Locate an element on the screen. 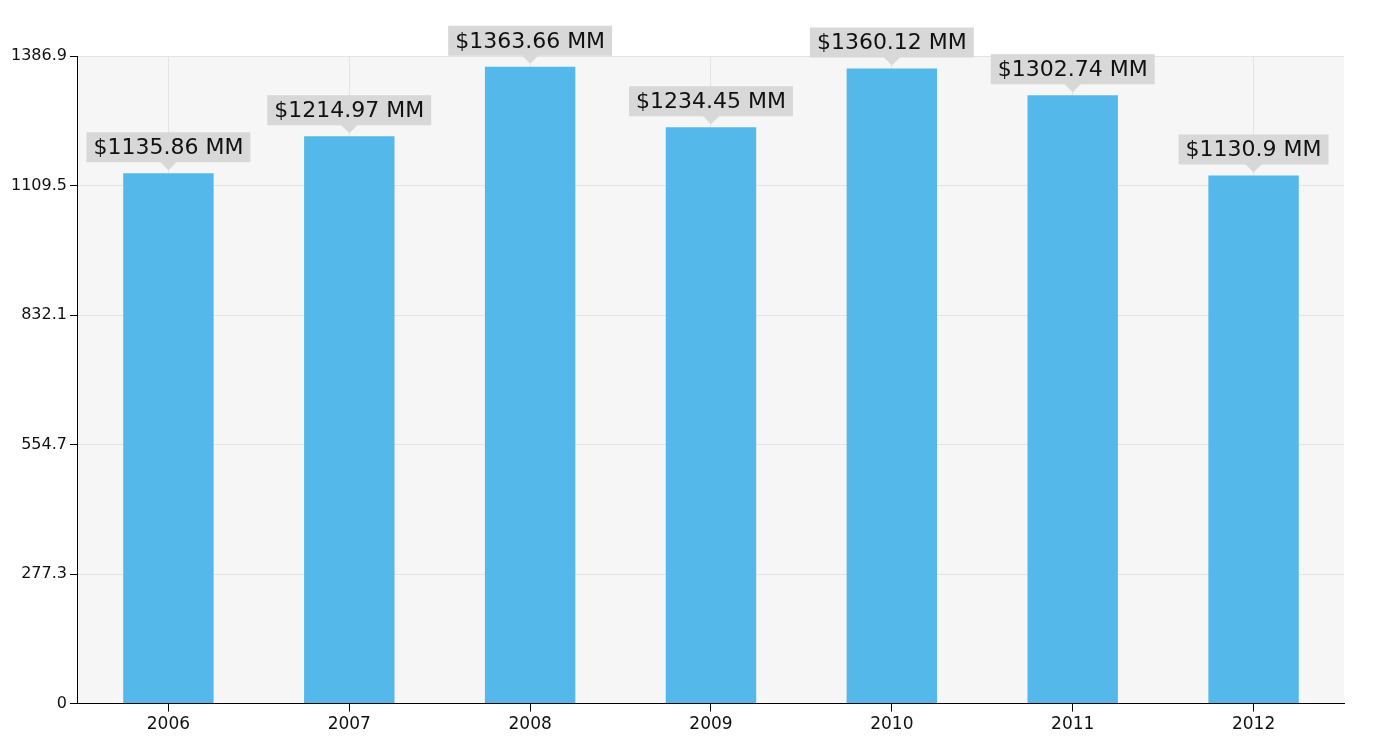  y-tick-label: 277.3 is located at coordinates (44, 573).